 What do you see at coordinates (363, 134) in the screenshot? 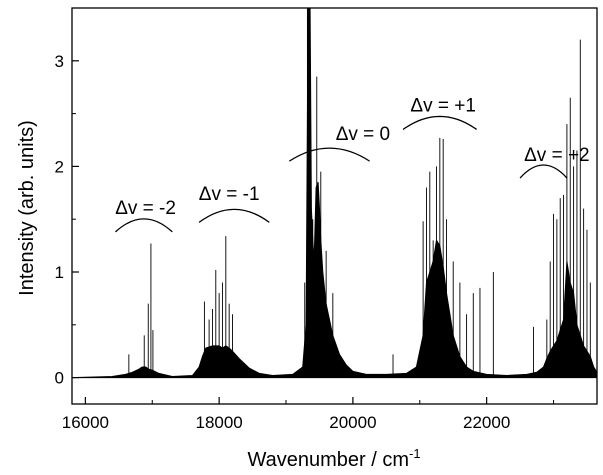
I see `annotation-label-2: Δv = 0` at bounding box center [363, 134].